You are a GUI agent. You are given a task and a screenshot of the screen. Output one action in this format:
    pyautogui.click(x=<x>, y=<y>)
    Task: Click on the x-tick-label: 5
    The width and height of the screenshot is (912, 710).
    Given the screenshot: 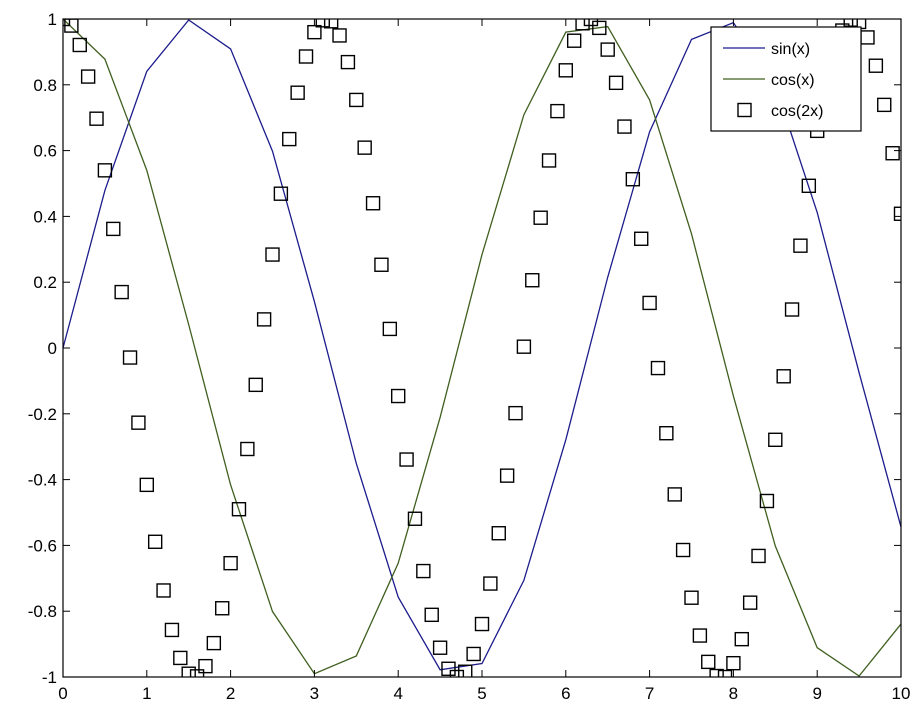 What is the action you would take?
    pyautogui.click(x=481, y=693)
    